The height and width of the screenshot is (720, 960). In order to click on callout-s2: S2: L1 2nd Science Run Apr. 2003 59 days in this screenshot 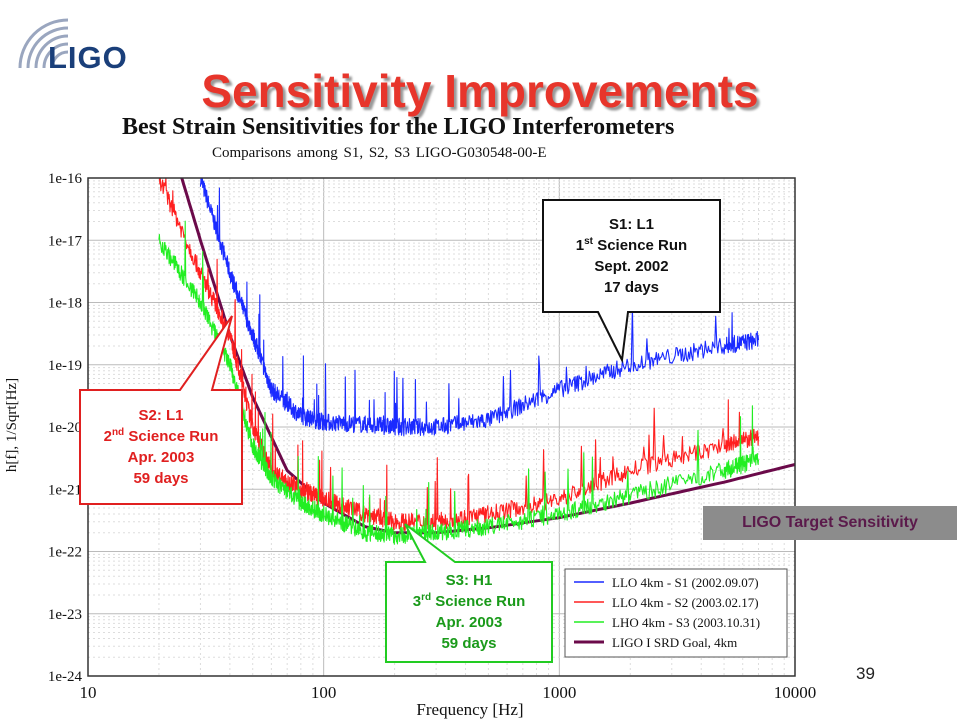, I will do `click(161, 447)`.